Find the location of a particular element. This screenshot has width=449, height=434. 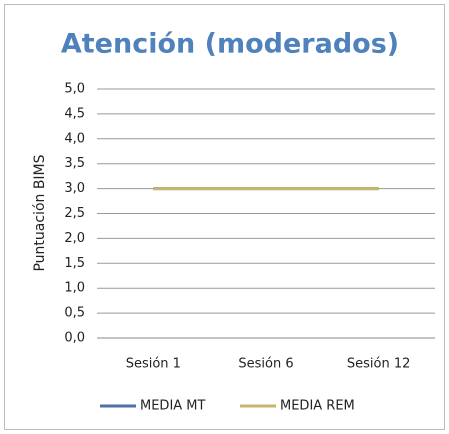

x-tick-label: Sesión 6 is located at coordinates (265, 364).